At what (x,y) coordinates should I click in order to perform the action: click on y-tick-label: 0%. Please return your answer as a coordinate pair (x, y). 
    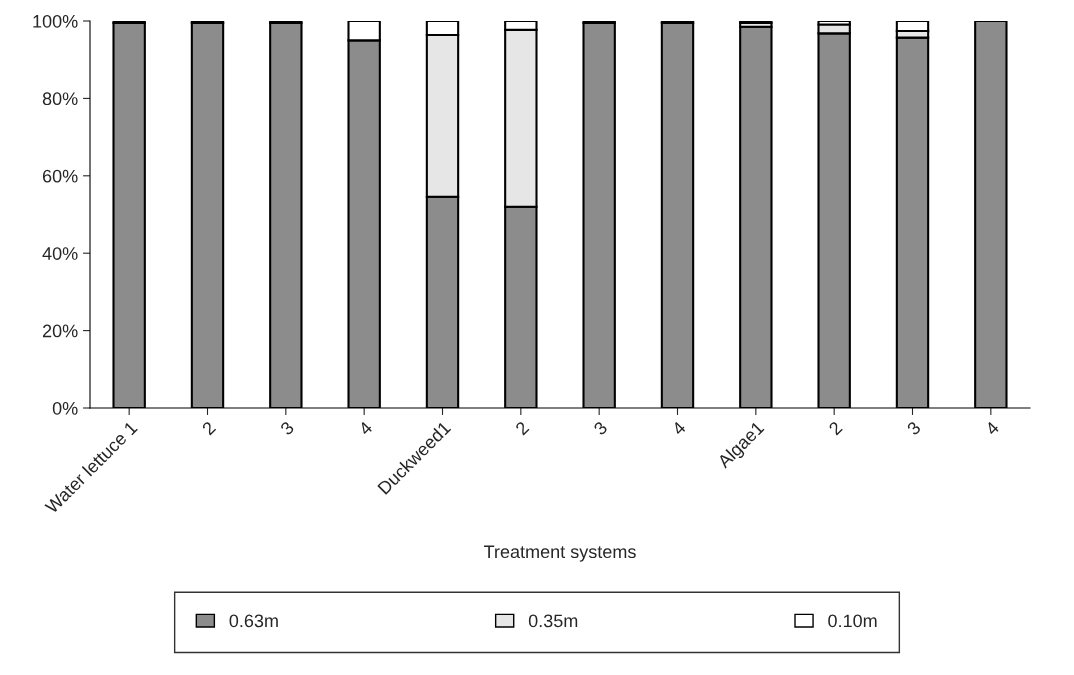
    Looking at the image, I should click on (65, 408).